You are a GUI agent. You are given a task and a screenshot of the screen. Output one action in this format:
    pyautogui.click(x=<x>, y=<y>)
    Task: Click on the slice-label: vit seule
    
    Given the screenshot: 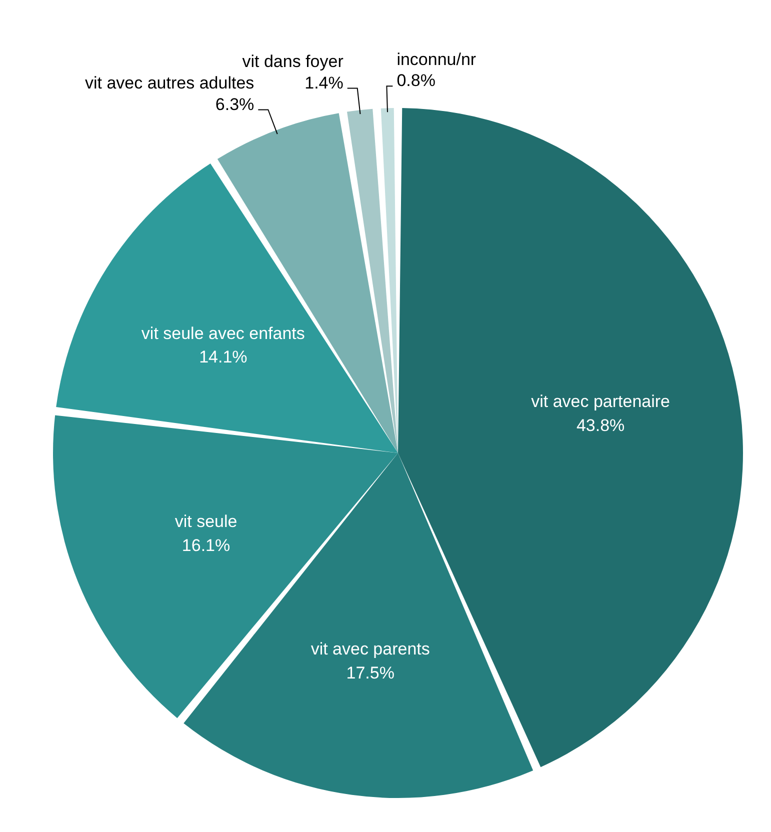 What is the action you would take?
    pyautogui.click(x=206, y=522)
    